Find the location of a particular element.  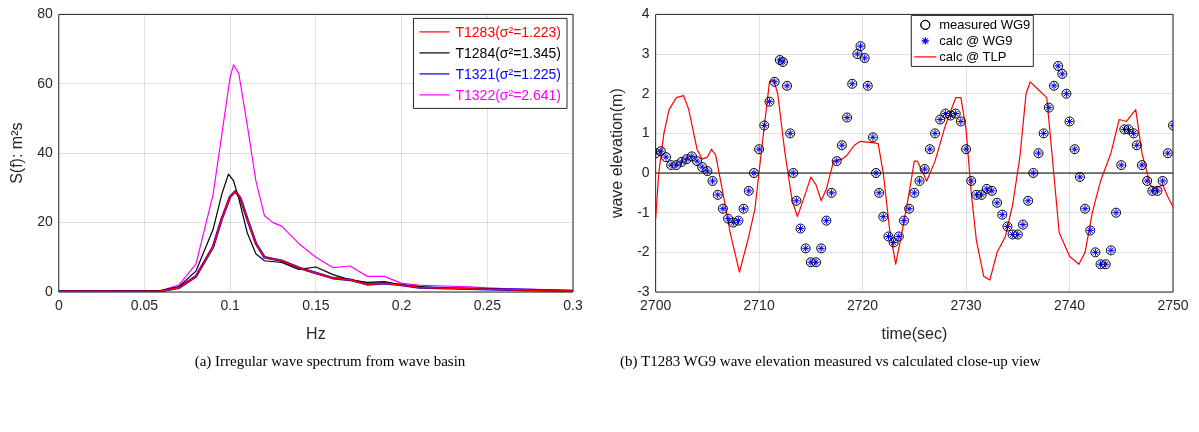

legend-label: calc @ TLP is located at coordinates (973, 57).